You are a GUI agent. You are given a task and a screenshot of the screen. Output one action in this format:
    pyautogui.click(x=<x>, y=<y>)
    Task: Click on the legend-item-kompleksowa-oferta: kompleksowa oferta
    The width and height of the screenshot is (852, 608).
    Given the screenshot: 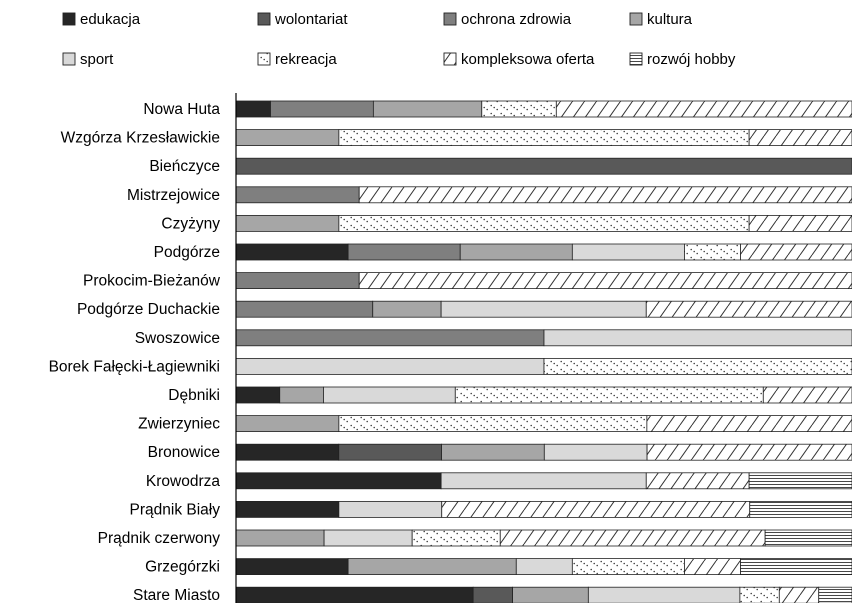 What is the action you would take?
    pyautogui.click(x=519, y=59)
    